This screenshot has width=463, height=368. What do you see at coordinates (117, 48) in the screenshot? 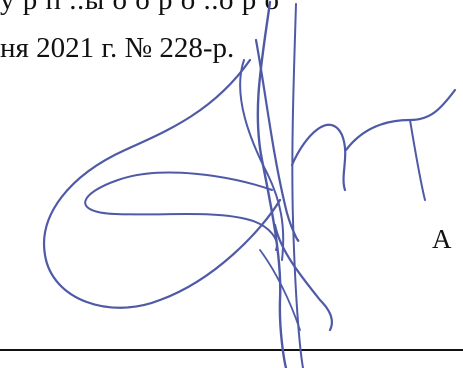
I see `order-date-and-number: ня 2021 г. № 228-р.` at bounding box center [117, 48].